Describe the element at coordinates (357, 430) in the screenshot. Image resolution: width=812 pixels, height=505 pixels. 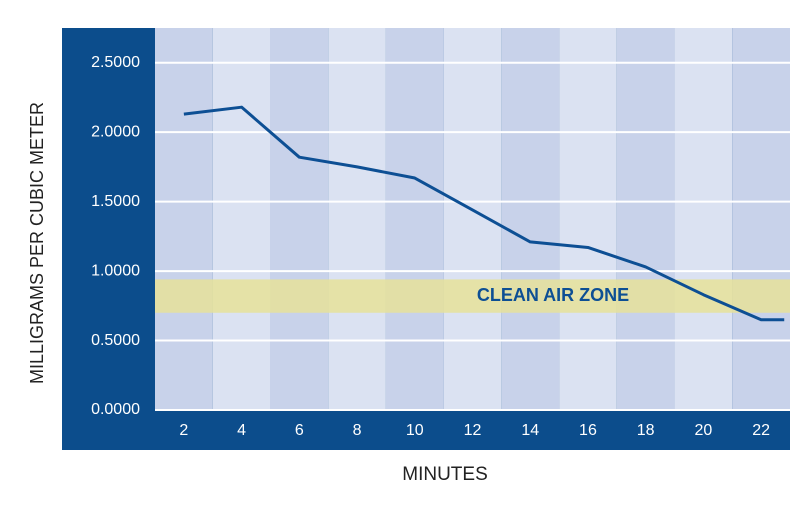
I see `x-tick-label: 8` at that location.